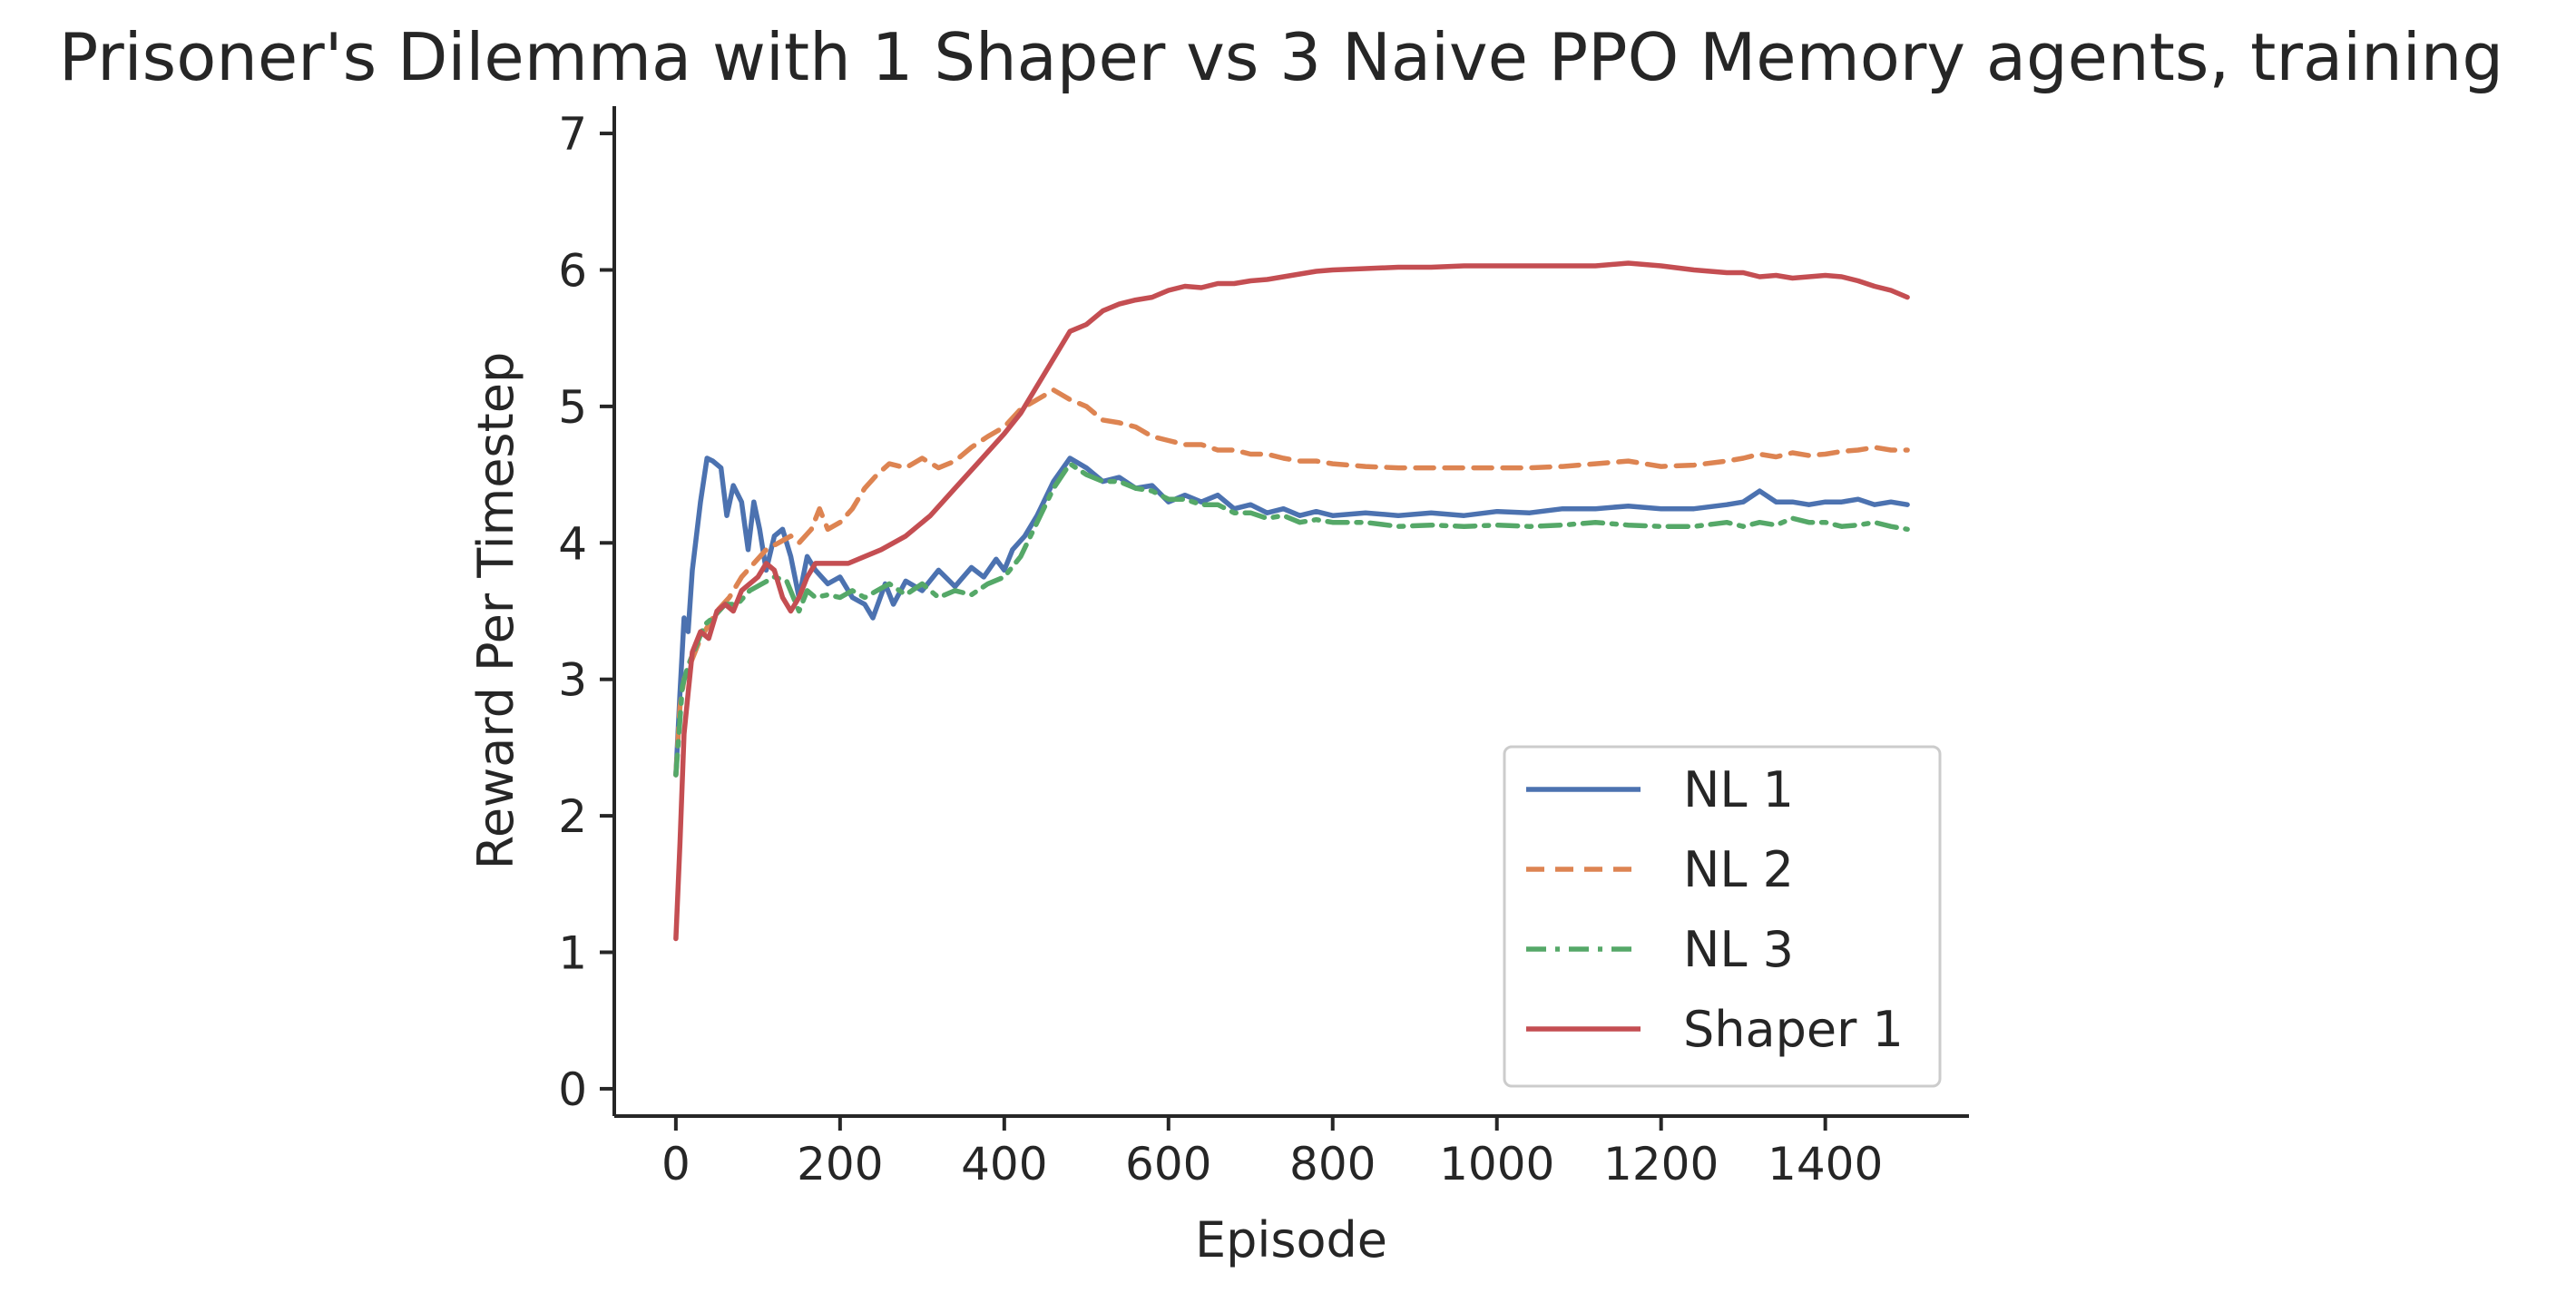  What do you see at coordinates (1272, 1153) in the screenshot?
I see `x-ticks: 0 200 400 600 800 1000 1200 1400` at bounding box center [1272, 1153].